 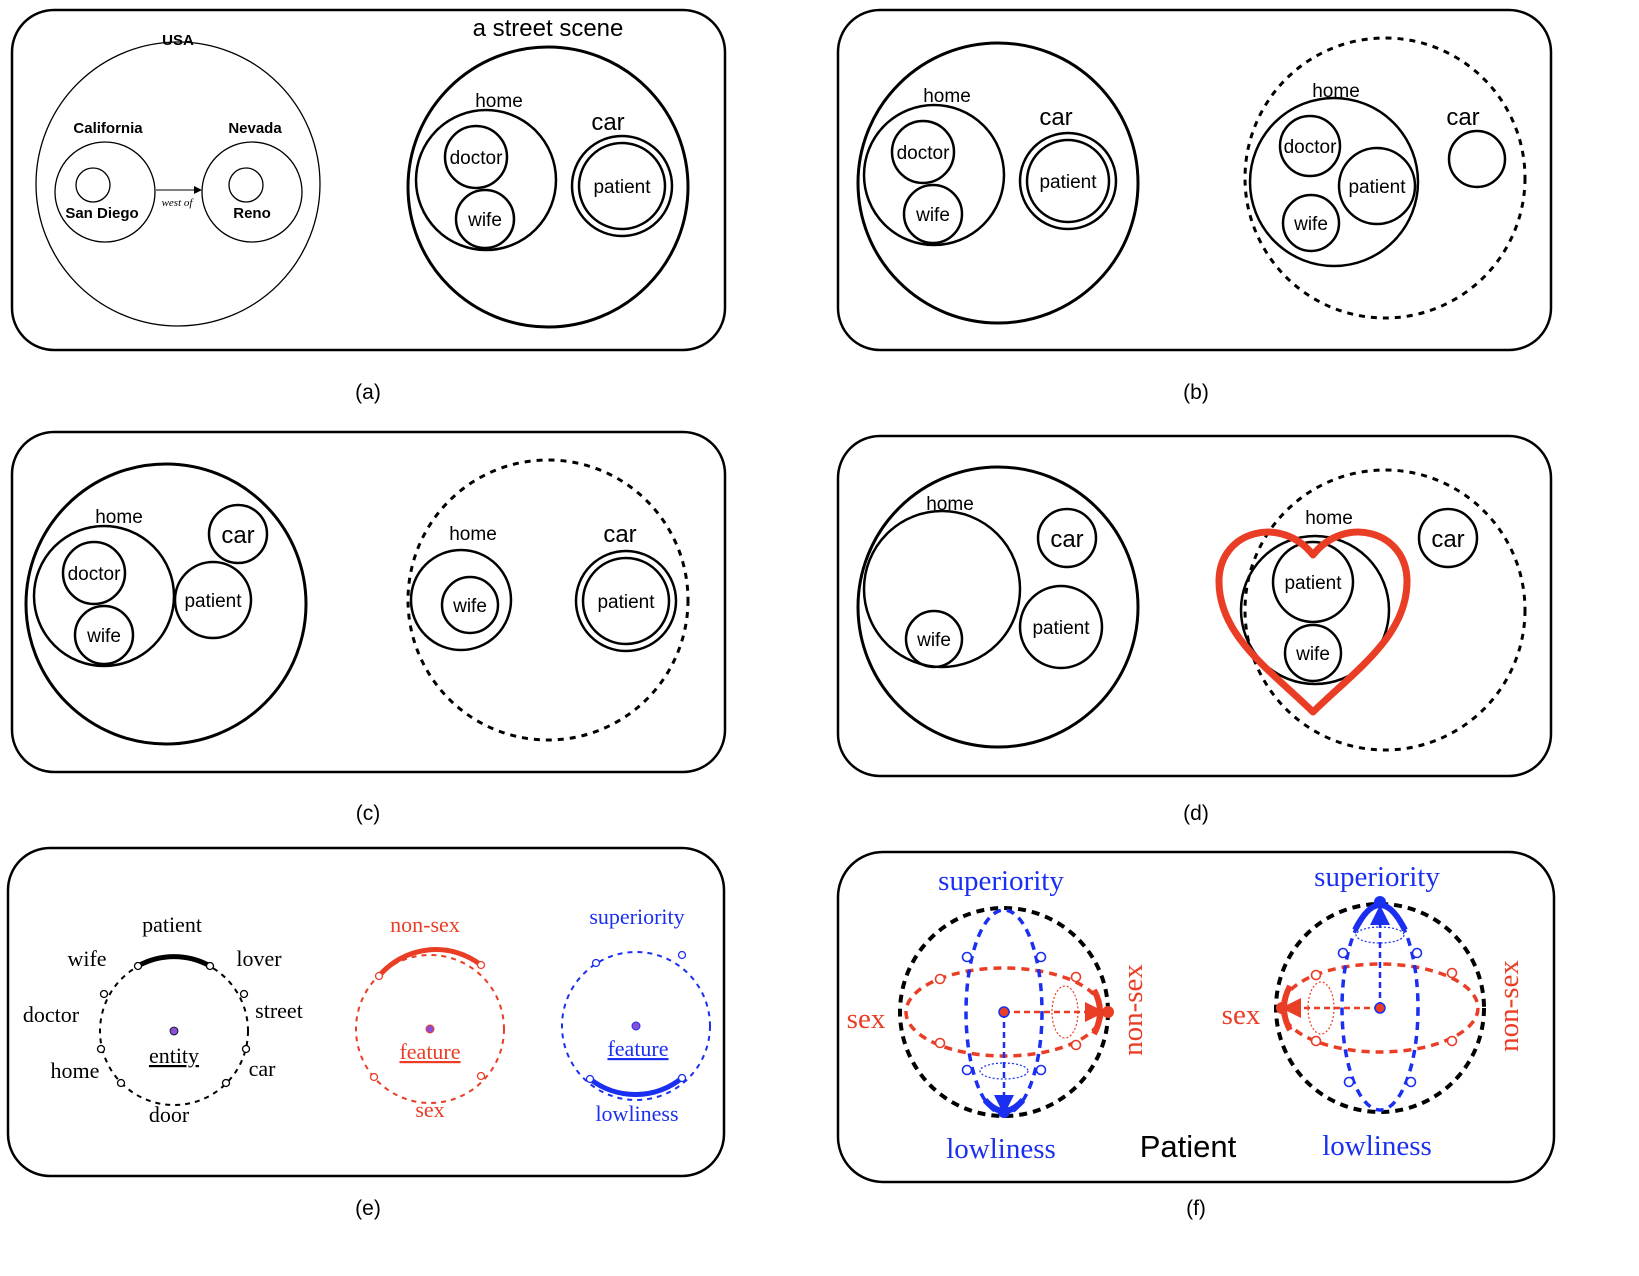 What do you see at coordinates (86, 958) in the screenshot?
I see `e-label-wife: wife` at bounding box center [86, 958].